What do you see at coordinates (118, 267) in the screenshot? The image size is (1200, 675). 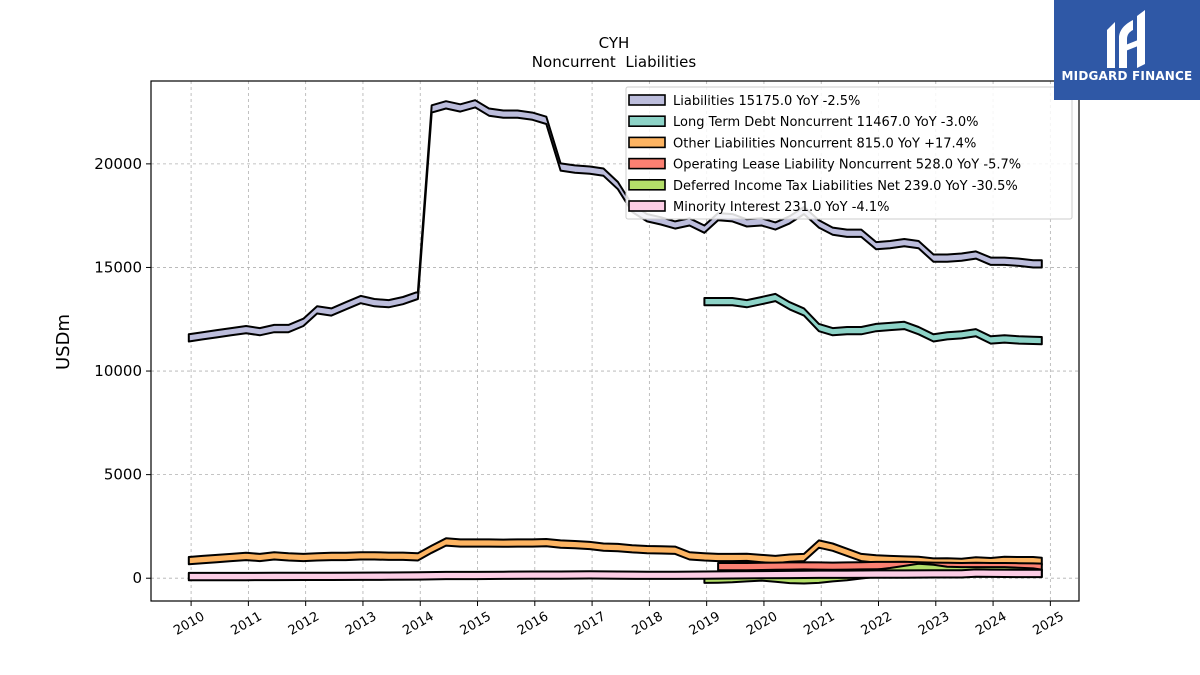 I see `y-tick-label: 15000` at bounding box center [118, 267].